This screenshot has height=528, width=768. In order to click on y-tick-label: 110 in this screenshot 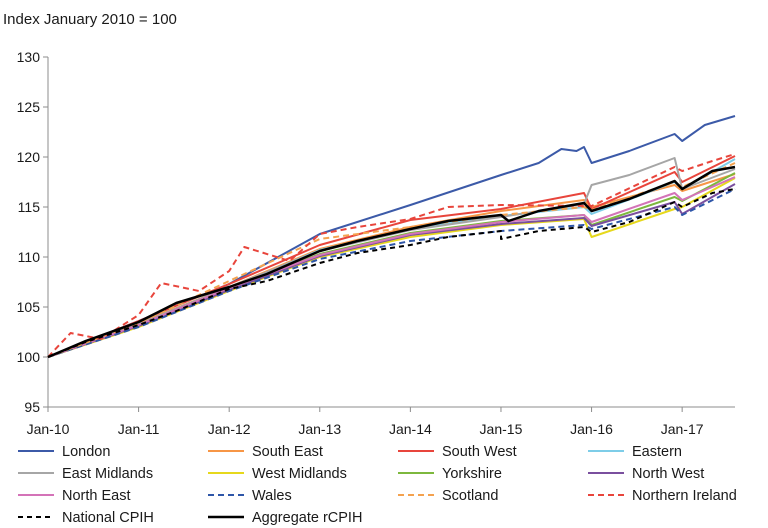, I will do `click(29, 257)`.